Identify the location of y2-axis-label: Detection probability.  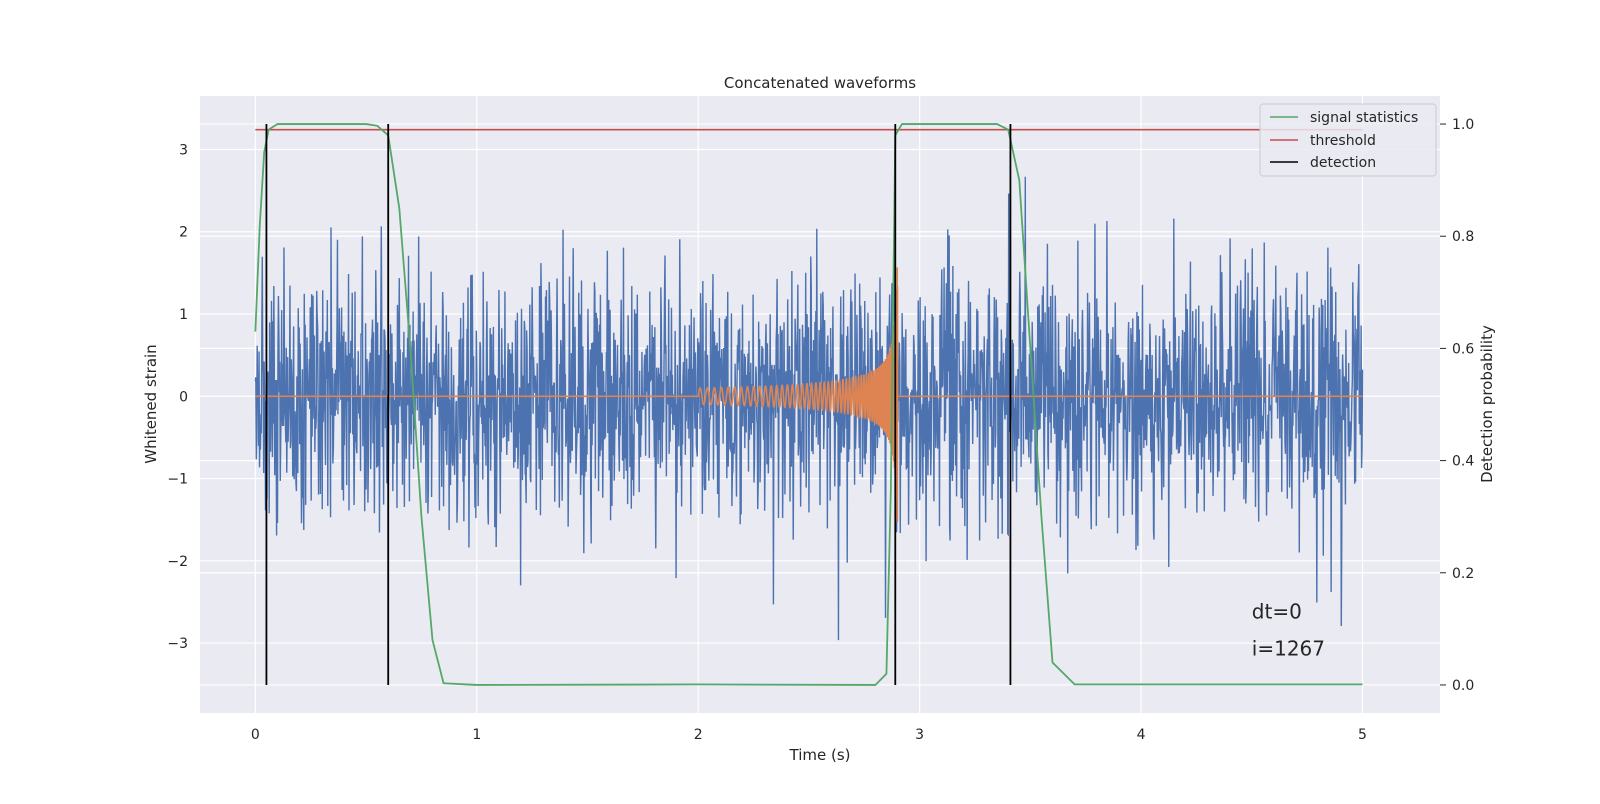
(1487, 404).